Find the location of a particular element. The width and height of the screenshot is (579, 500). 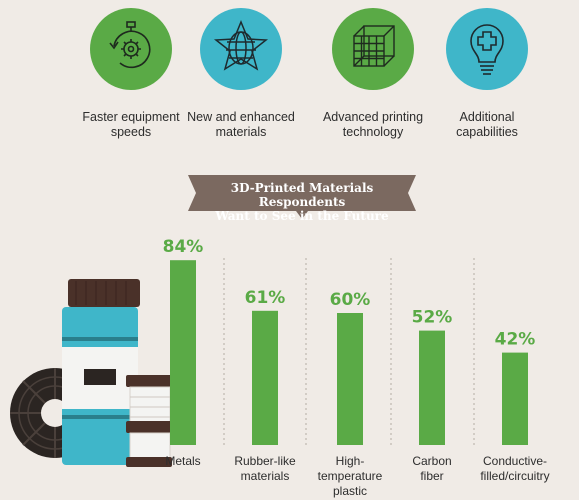

value-label: 60% is located at coordinates (350, 300).